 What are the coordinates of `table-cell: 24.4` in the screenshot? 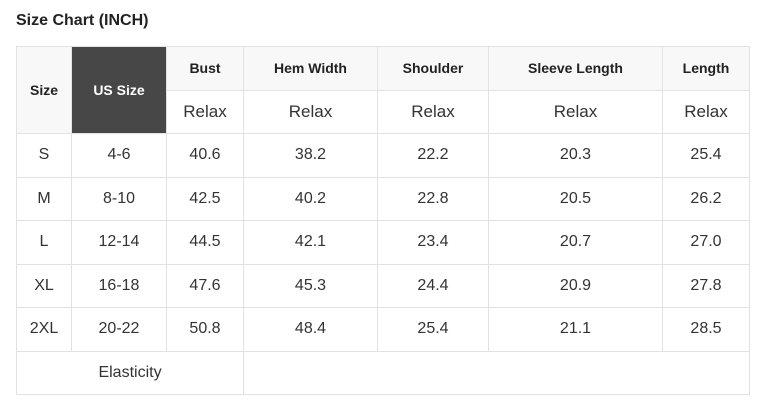 It's located at (433, 285).